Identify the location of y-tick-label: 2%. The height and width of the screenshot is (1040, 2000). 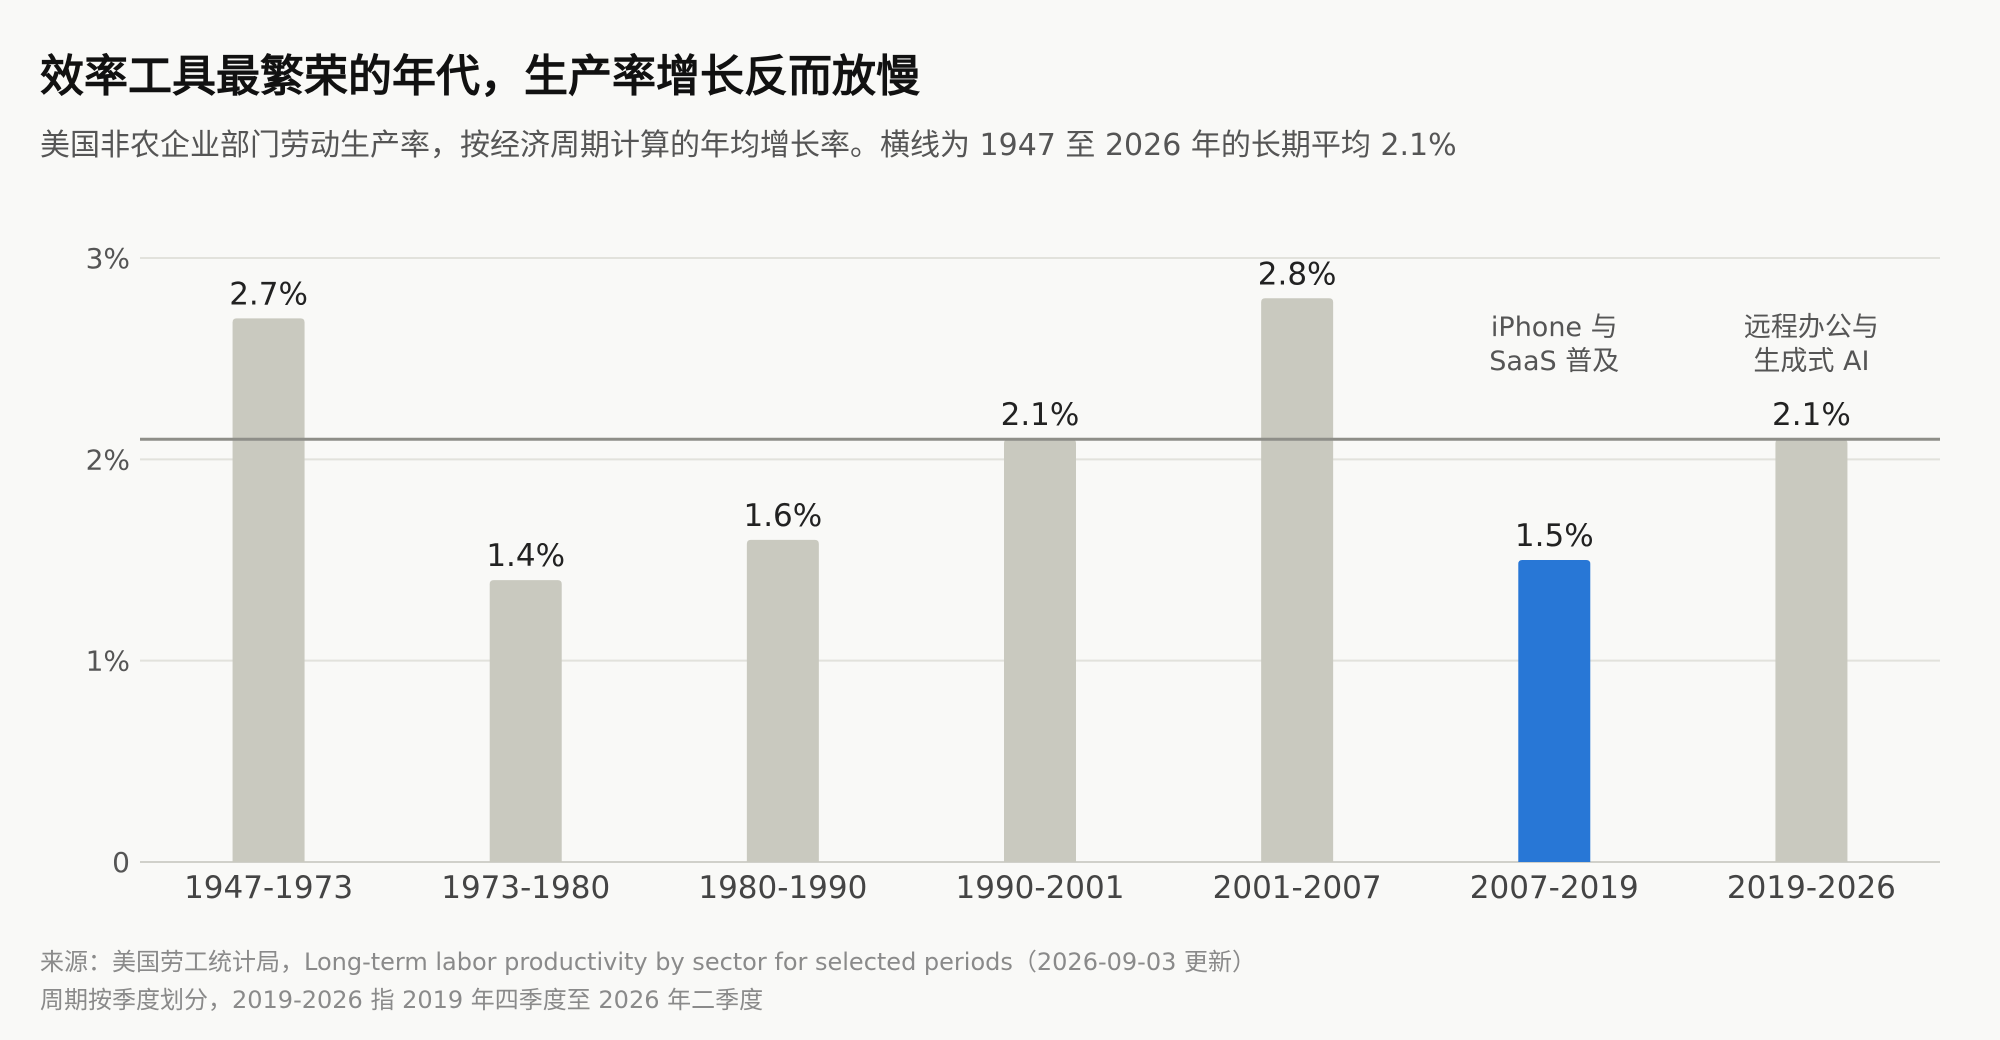
(108, 459).